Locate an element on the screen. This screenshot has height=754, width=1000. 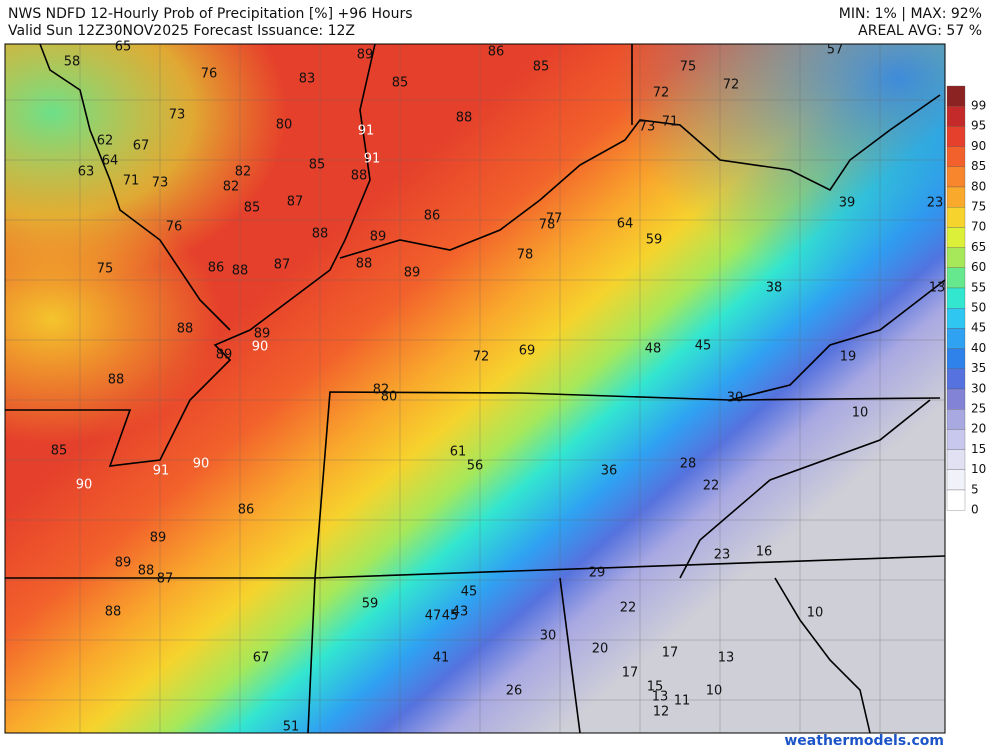
colorbar-label: 40 is located at coordinates (978, 348).